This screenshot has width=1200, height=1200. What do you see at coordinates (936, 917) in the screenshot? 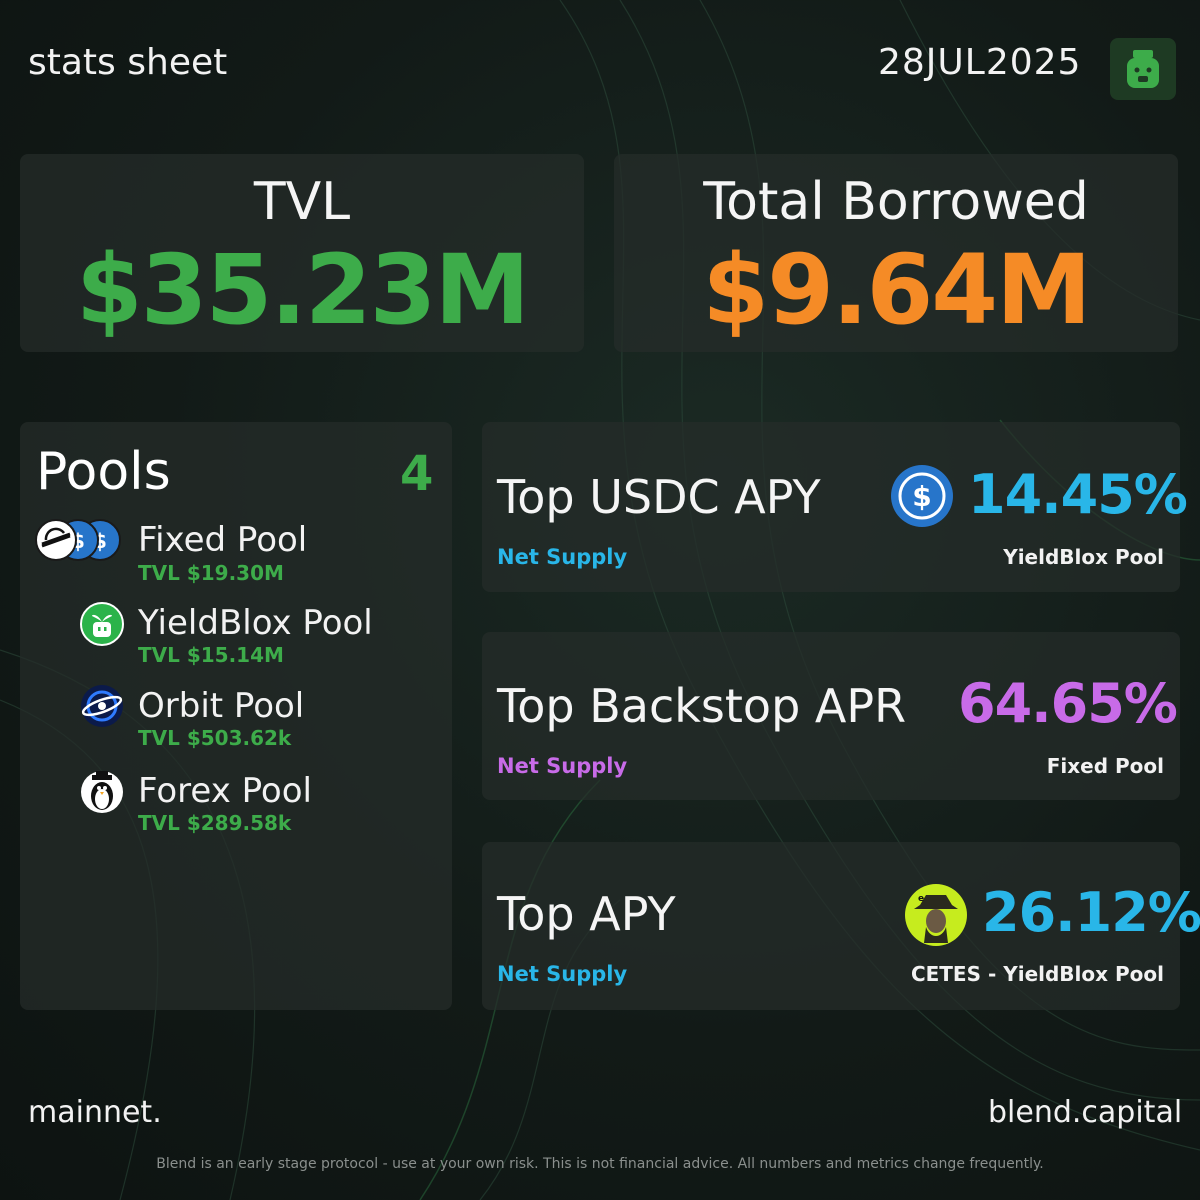
I see `cetes-icon: e` at bounding box center [936, 917].